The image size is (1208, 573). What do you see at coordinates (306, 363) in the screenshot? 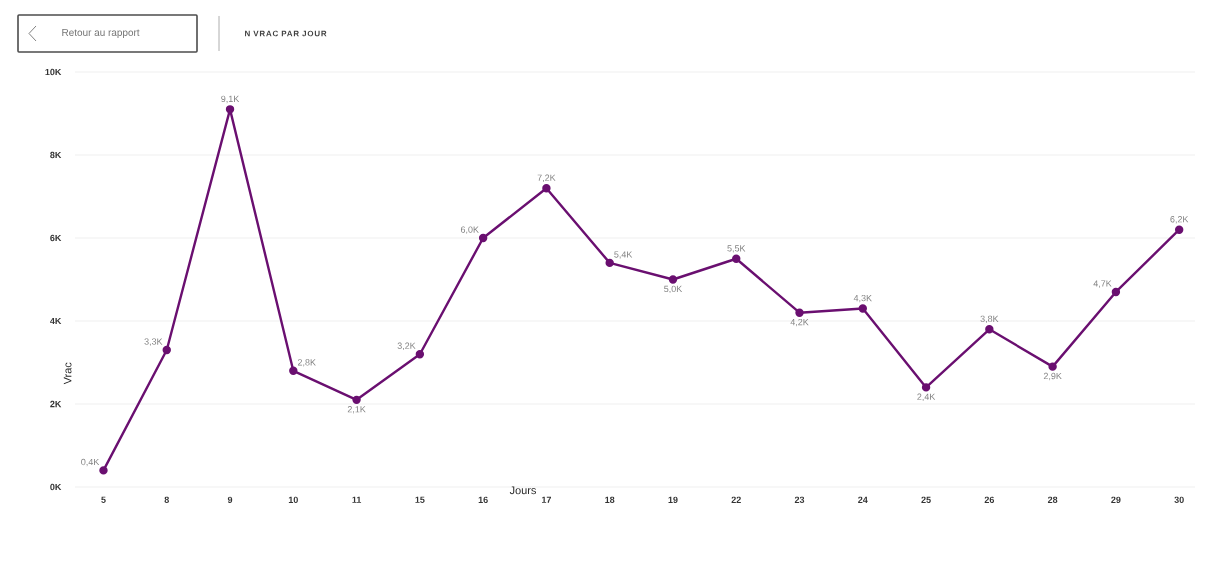
I see `data-label: 2,8K` at bounding box center [306, 363].